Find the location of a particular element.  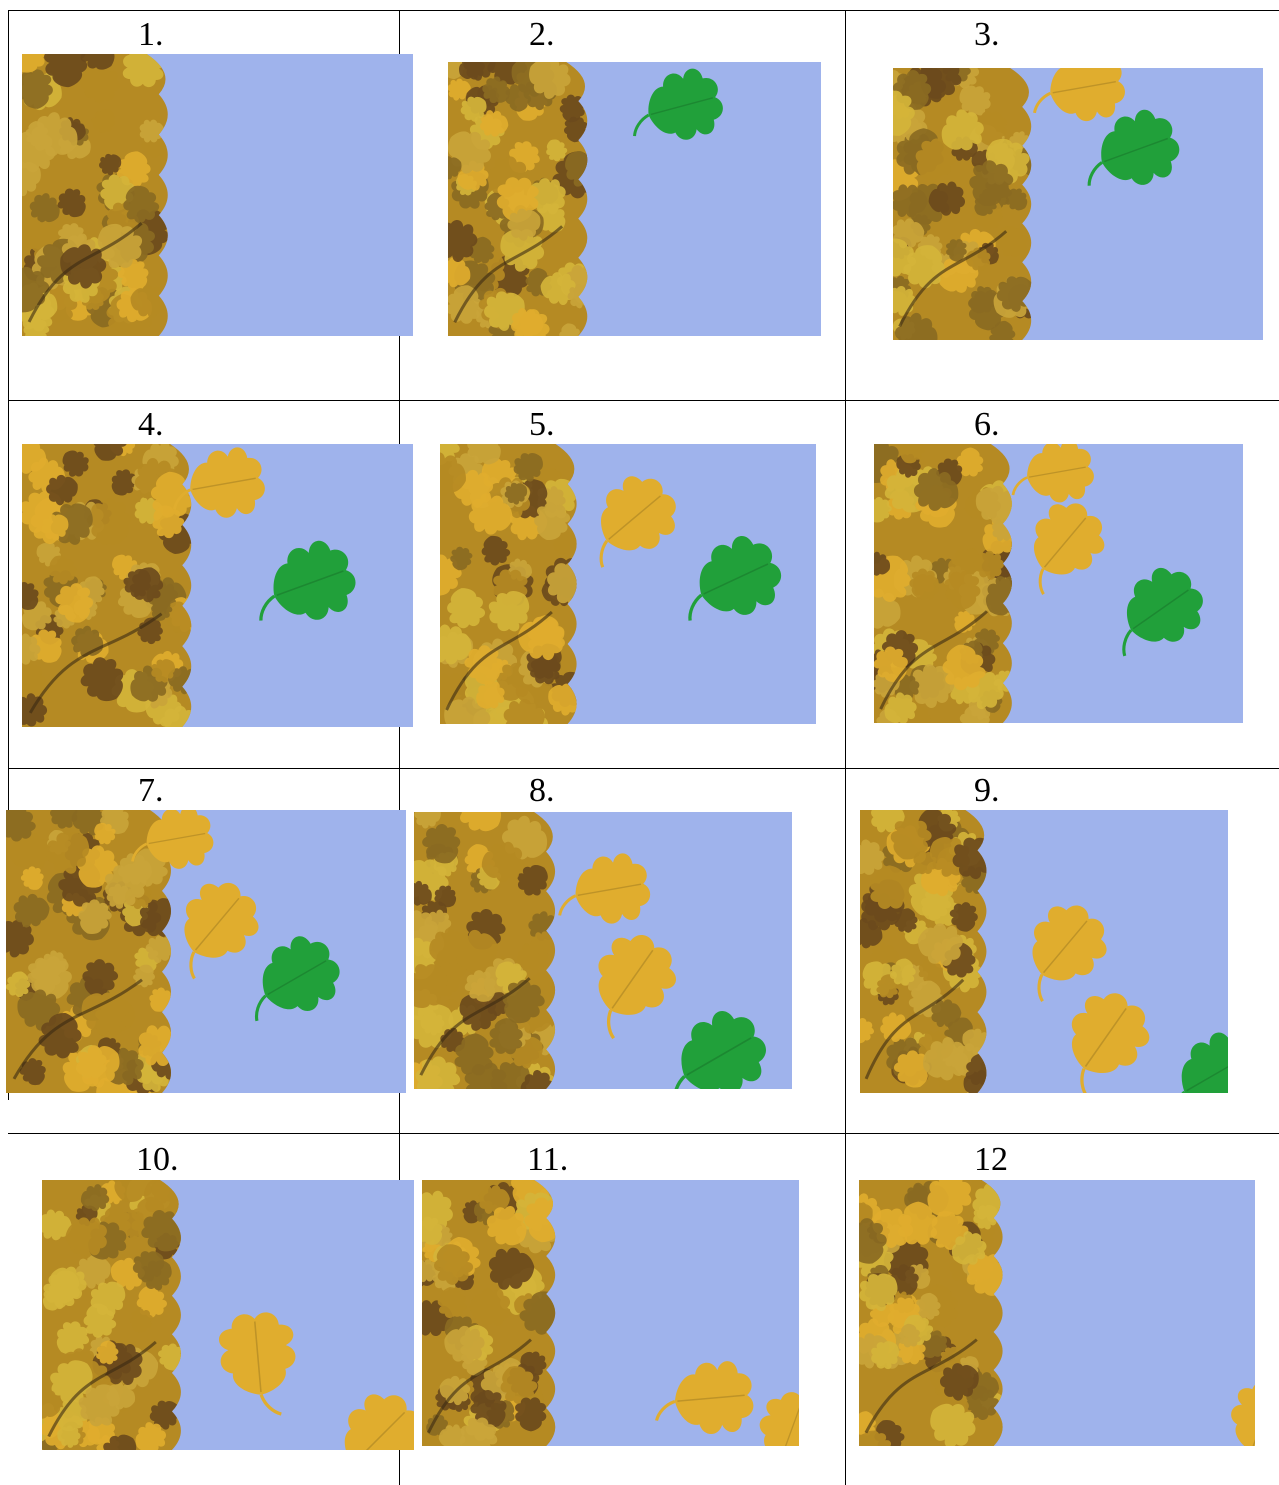

cell-label: 1. is located at coordinates (151, 34).